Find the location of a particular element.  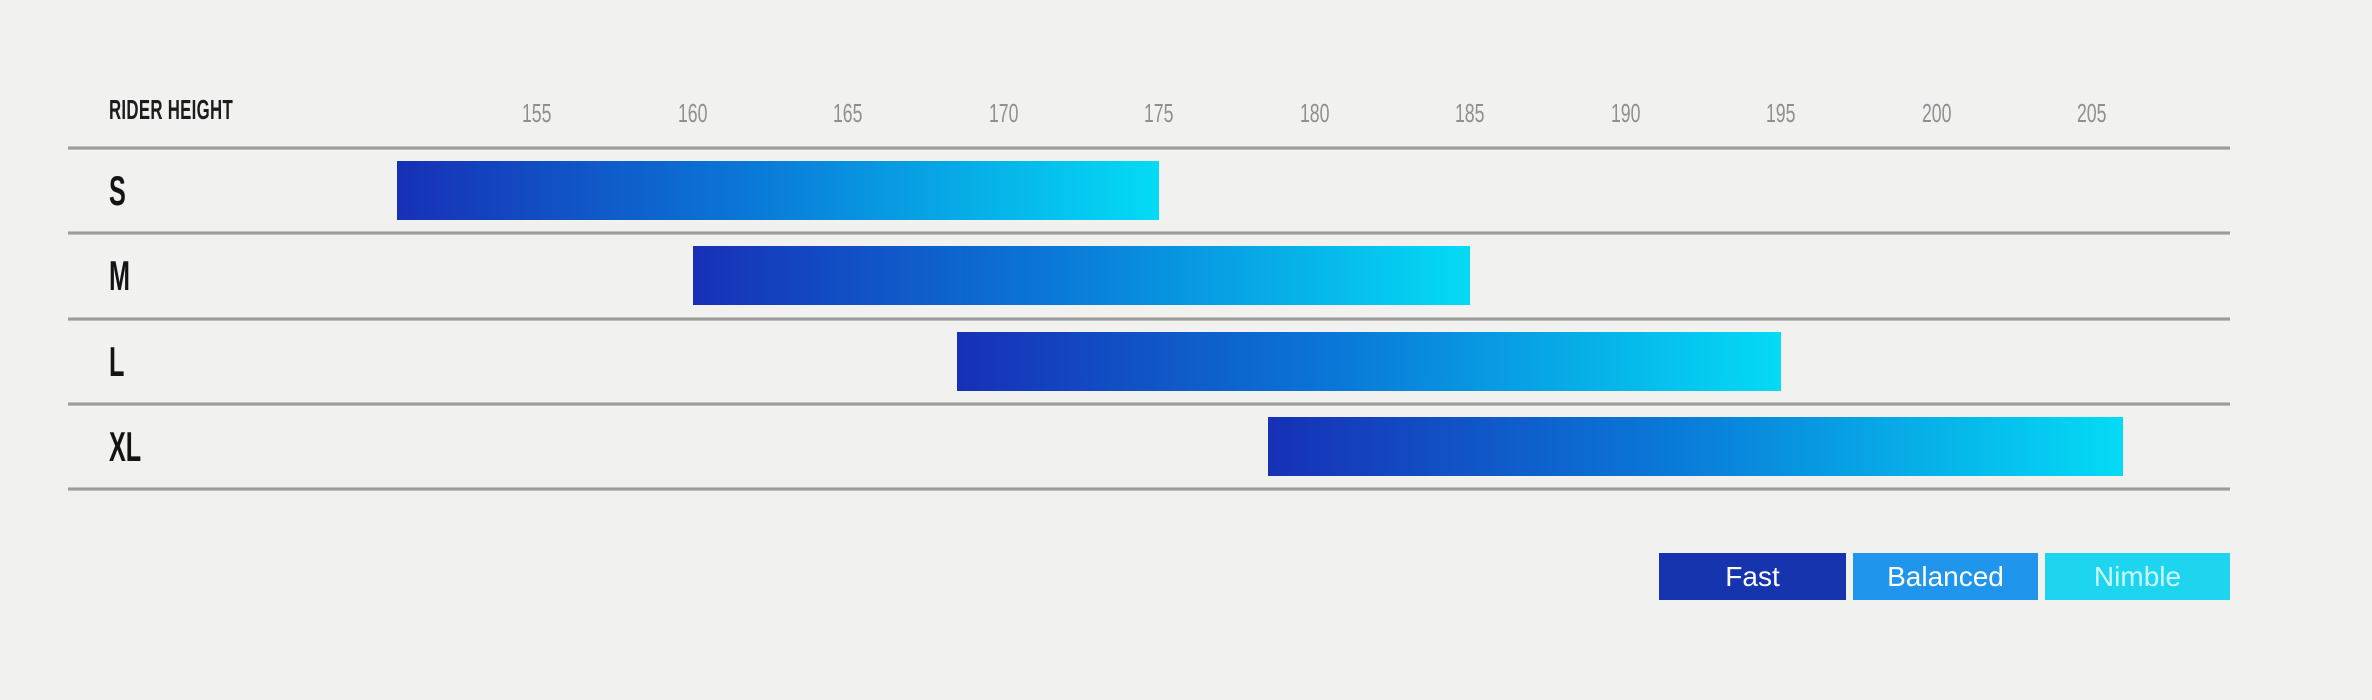

axis-tick-label: 160 is located at coordinates (693, 113).